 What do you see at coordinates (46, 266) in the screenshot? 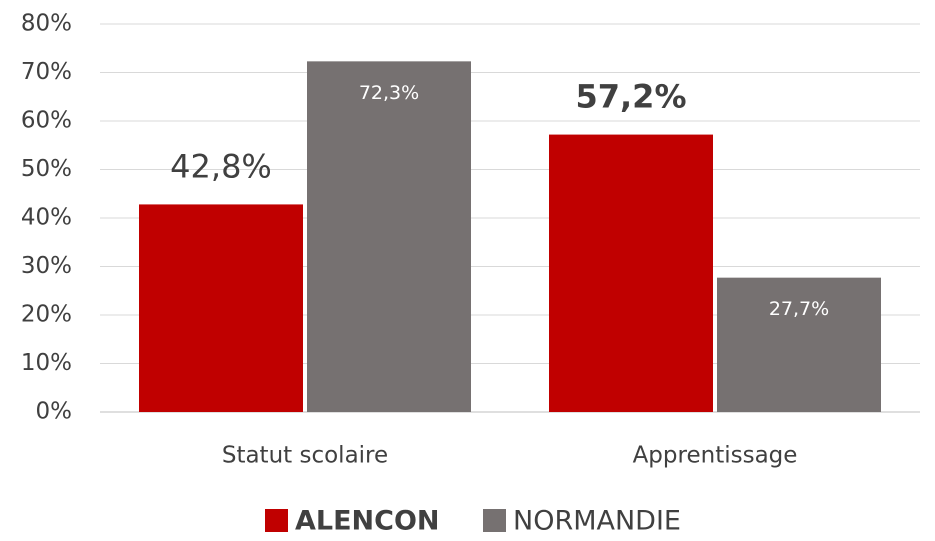
I see `y-tick-label: 30%` at bounding box center [46, 266].